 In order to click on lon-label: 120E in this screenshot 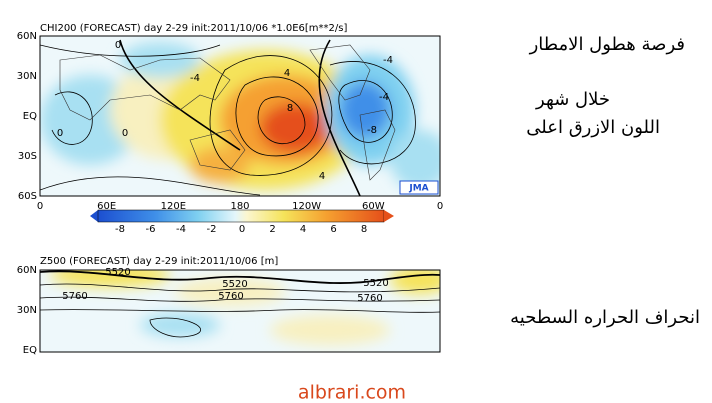, I will do `click(173, 206)`.